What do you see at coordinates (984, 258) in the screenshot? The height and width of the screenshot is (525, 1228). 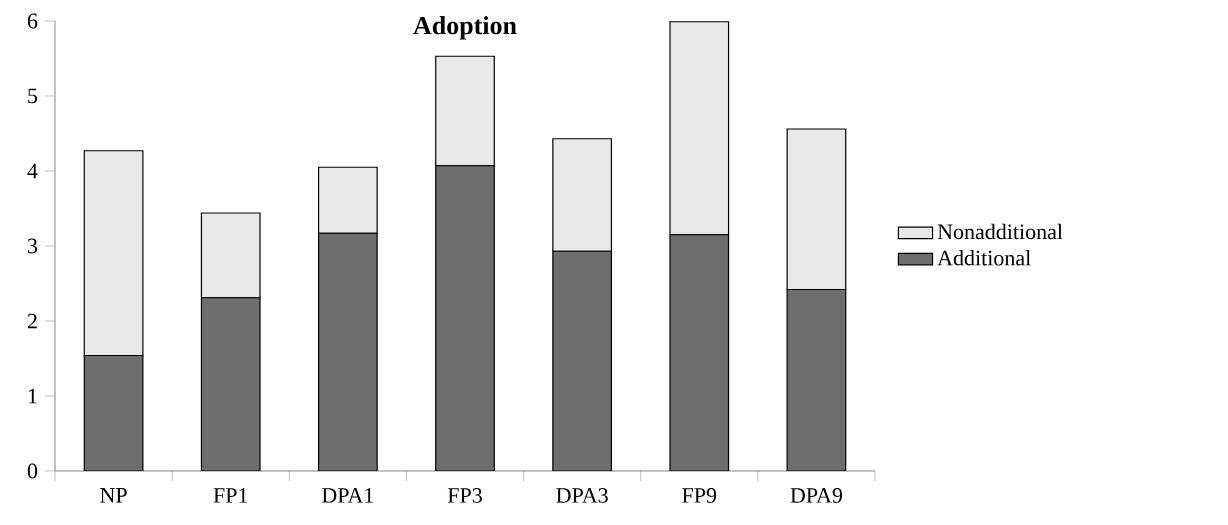 I see `legend-label: Additional` at bounding box center [984, 258].